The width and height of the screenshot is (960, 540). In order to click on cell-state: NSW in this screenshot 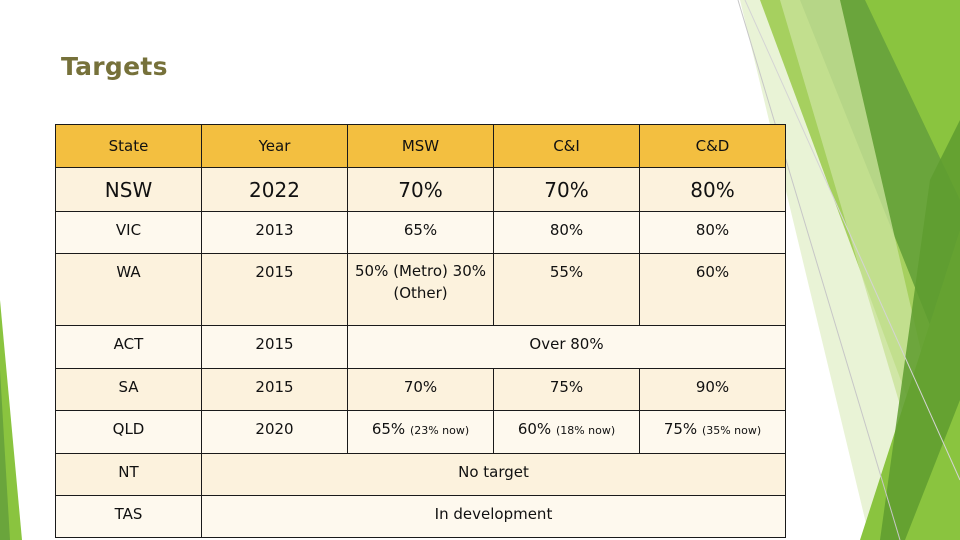, I will do `click(128, 189)`.